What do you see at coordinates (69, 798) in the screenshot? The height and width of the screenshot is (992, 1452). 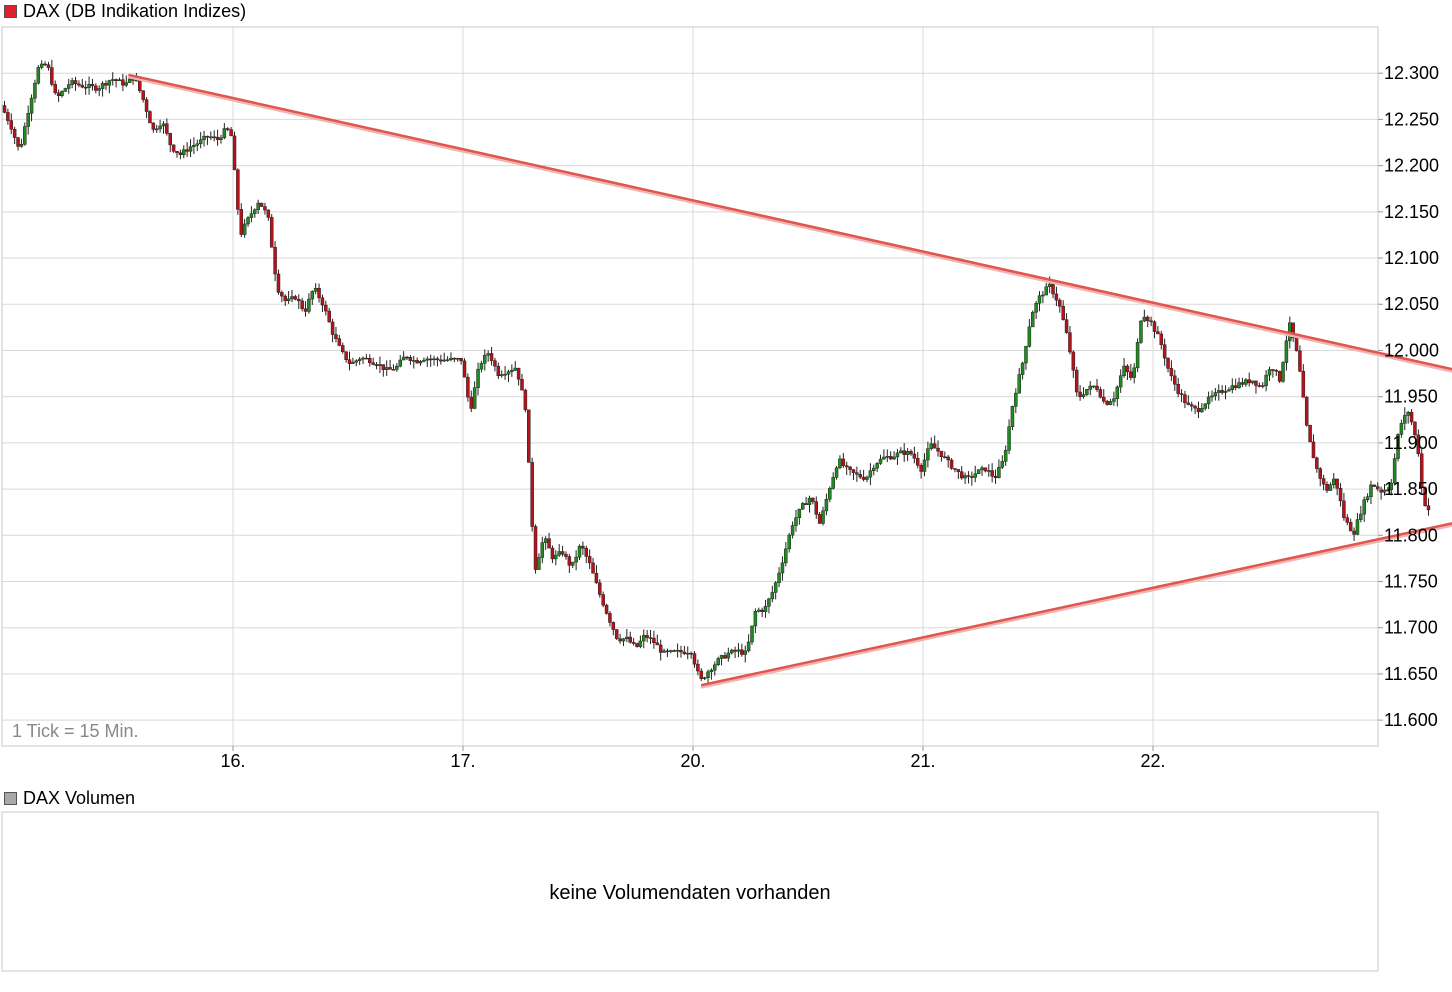 I see `volume-legend: DAX Volumen` at bounding box center [69, 798].